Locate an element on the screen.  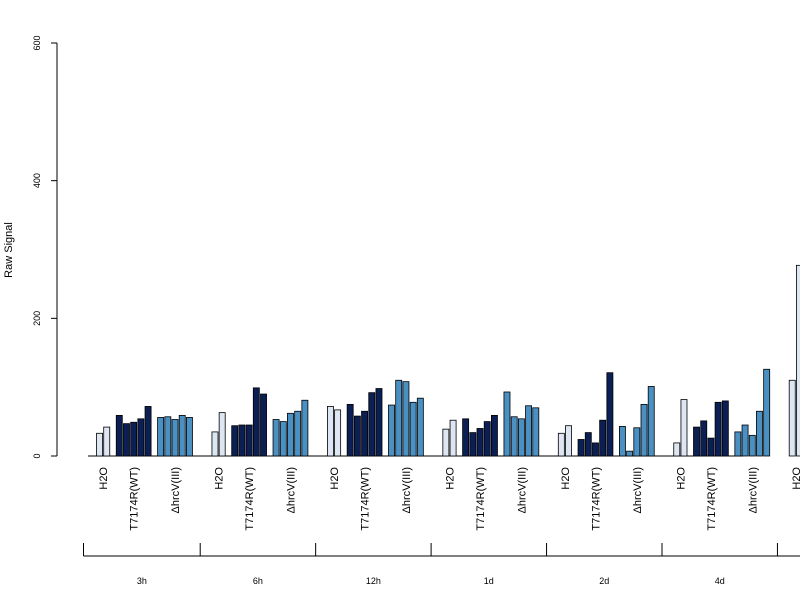
y-tick-label: 400 is located at coordinates (37, 180).